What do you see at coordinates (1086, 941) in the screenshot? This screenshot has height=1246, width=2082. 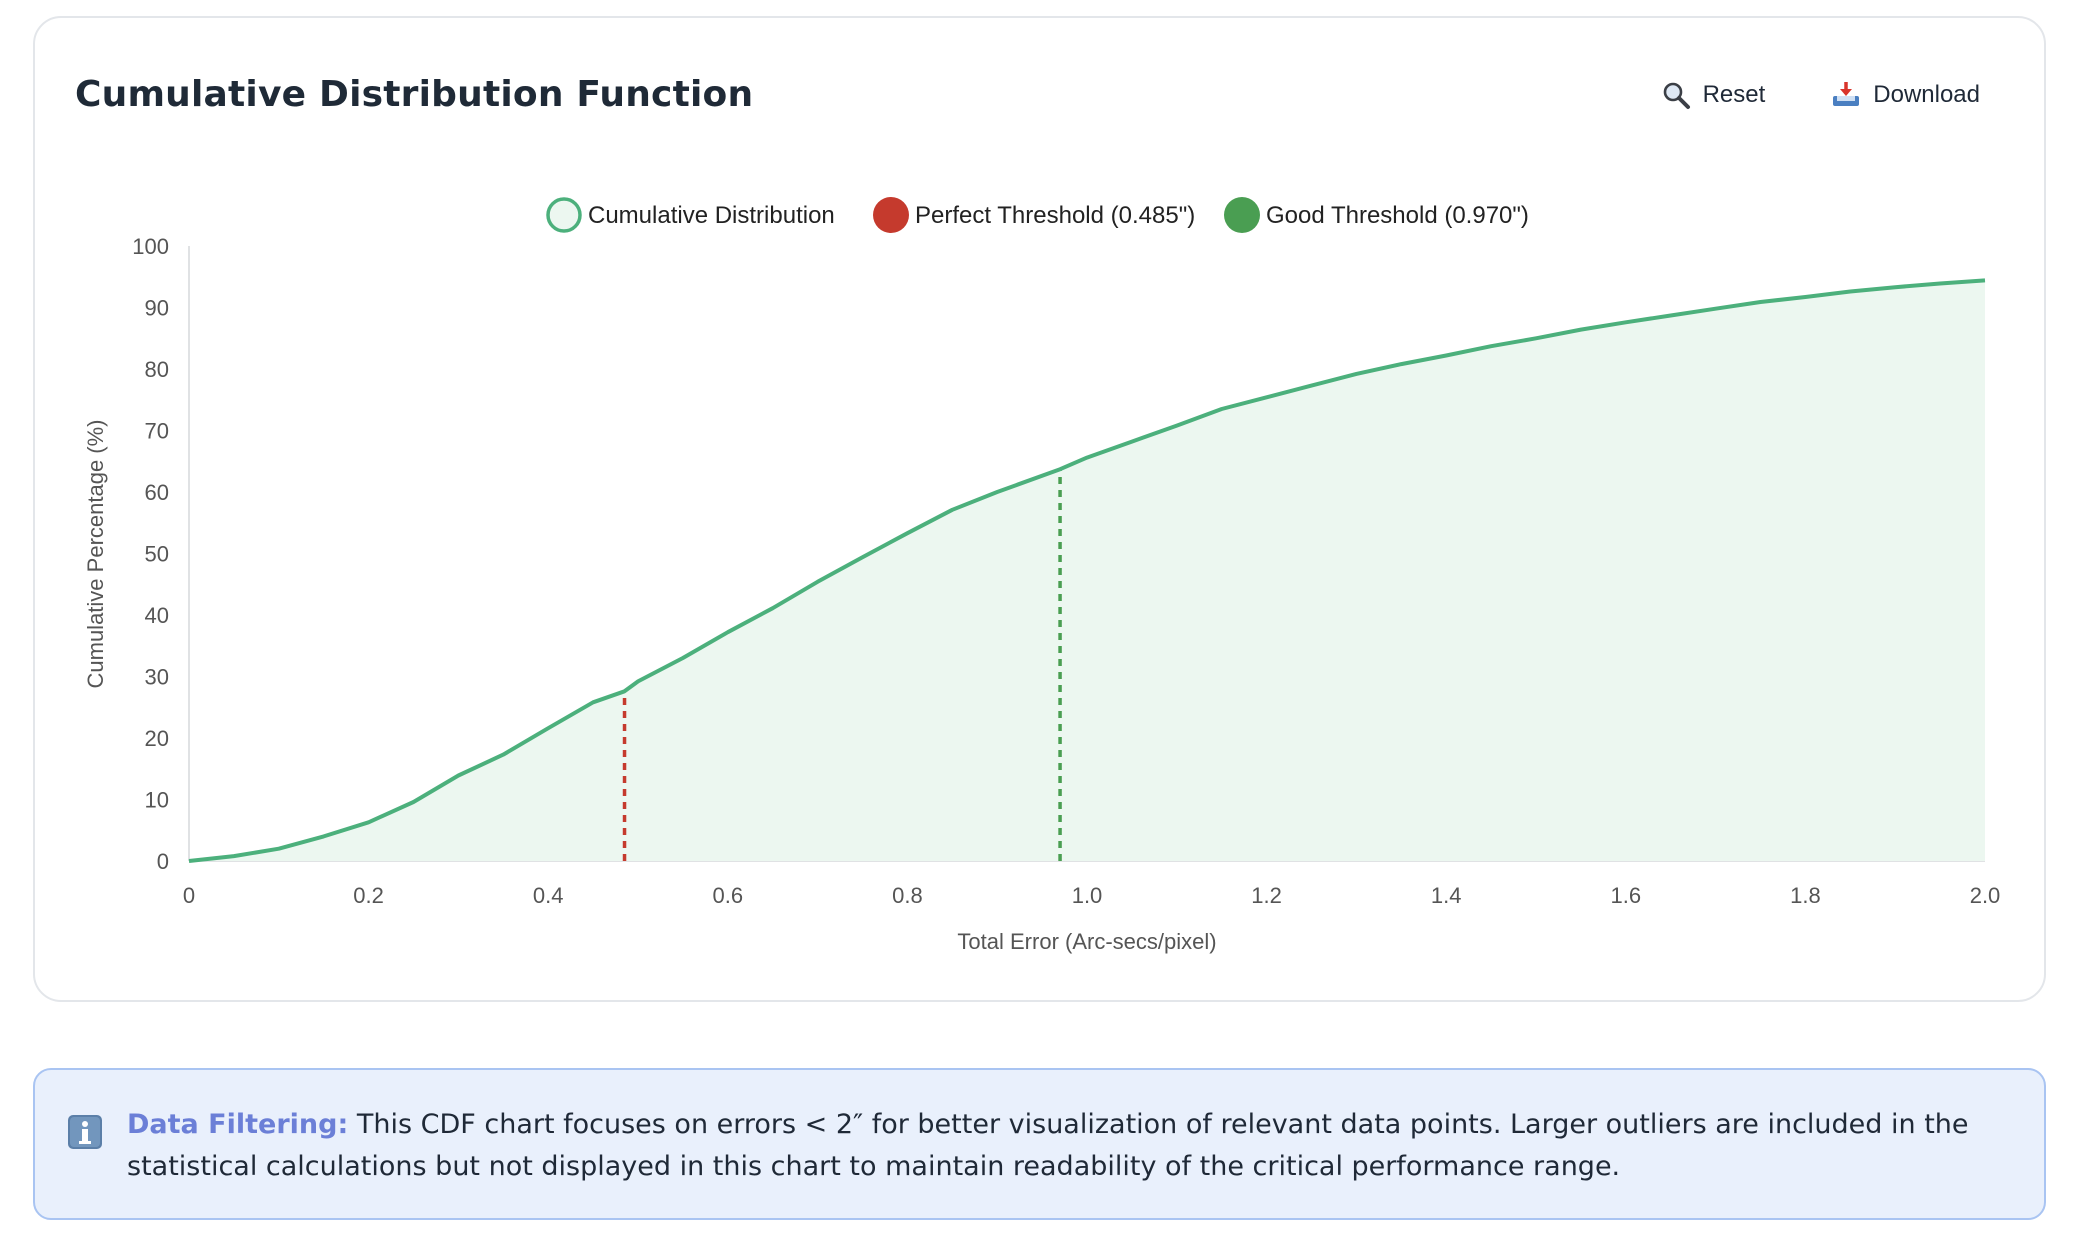 I see `x-axis-title: Total Error (Arc-secs/pixel)` at bounding box center [1086, 941].